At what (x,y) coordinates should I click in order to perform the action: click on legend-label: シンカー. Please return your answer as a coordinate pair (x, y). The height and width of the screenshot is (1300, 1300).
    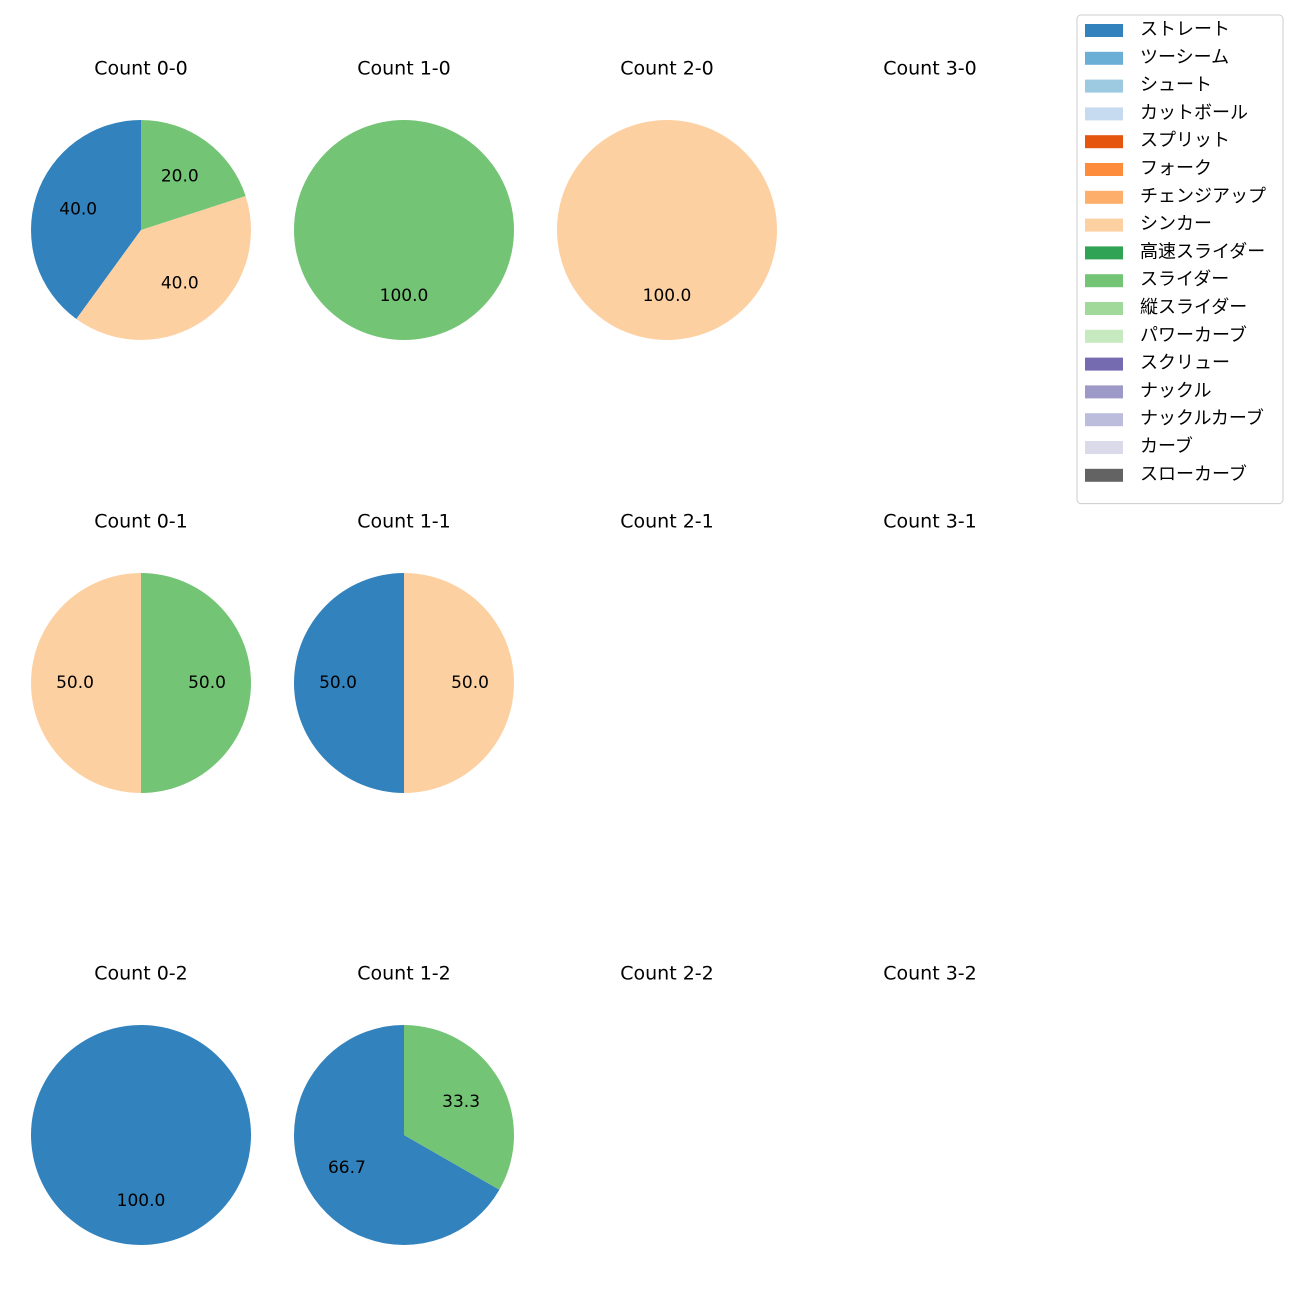
    Looking at the image, I should click on (1176, 224).